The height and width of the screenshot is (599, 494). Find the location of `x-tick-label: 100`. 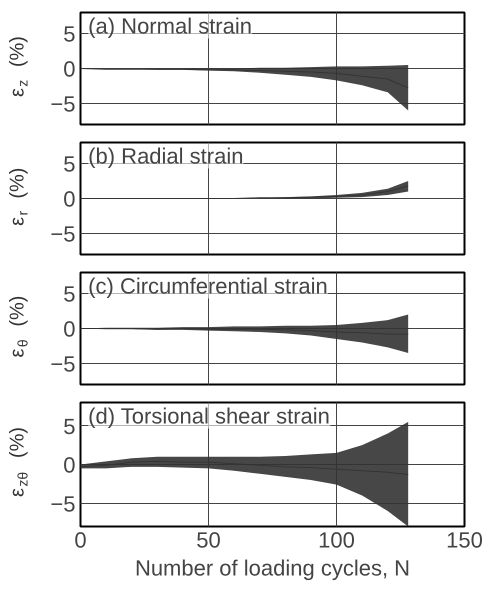

x-tick-label: 100 is located at coordinates (336, 540).